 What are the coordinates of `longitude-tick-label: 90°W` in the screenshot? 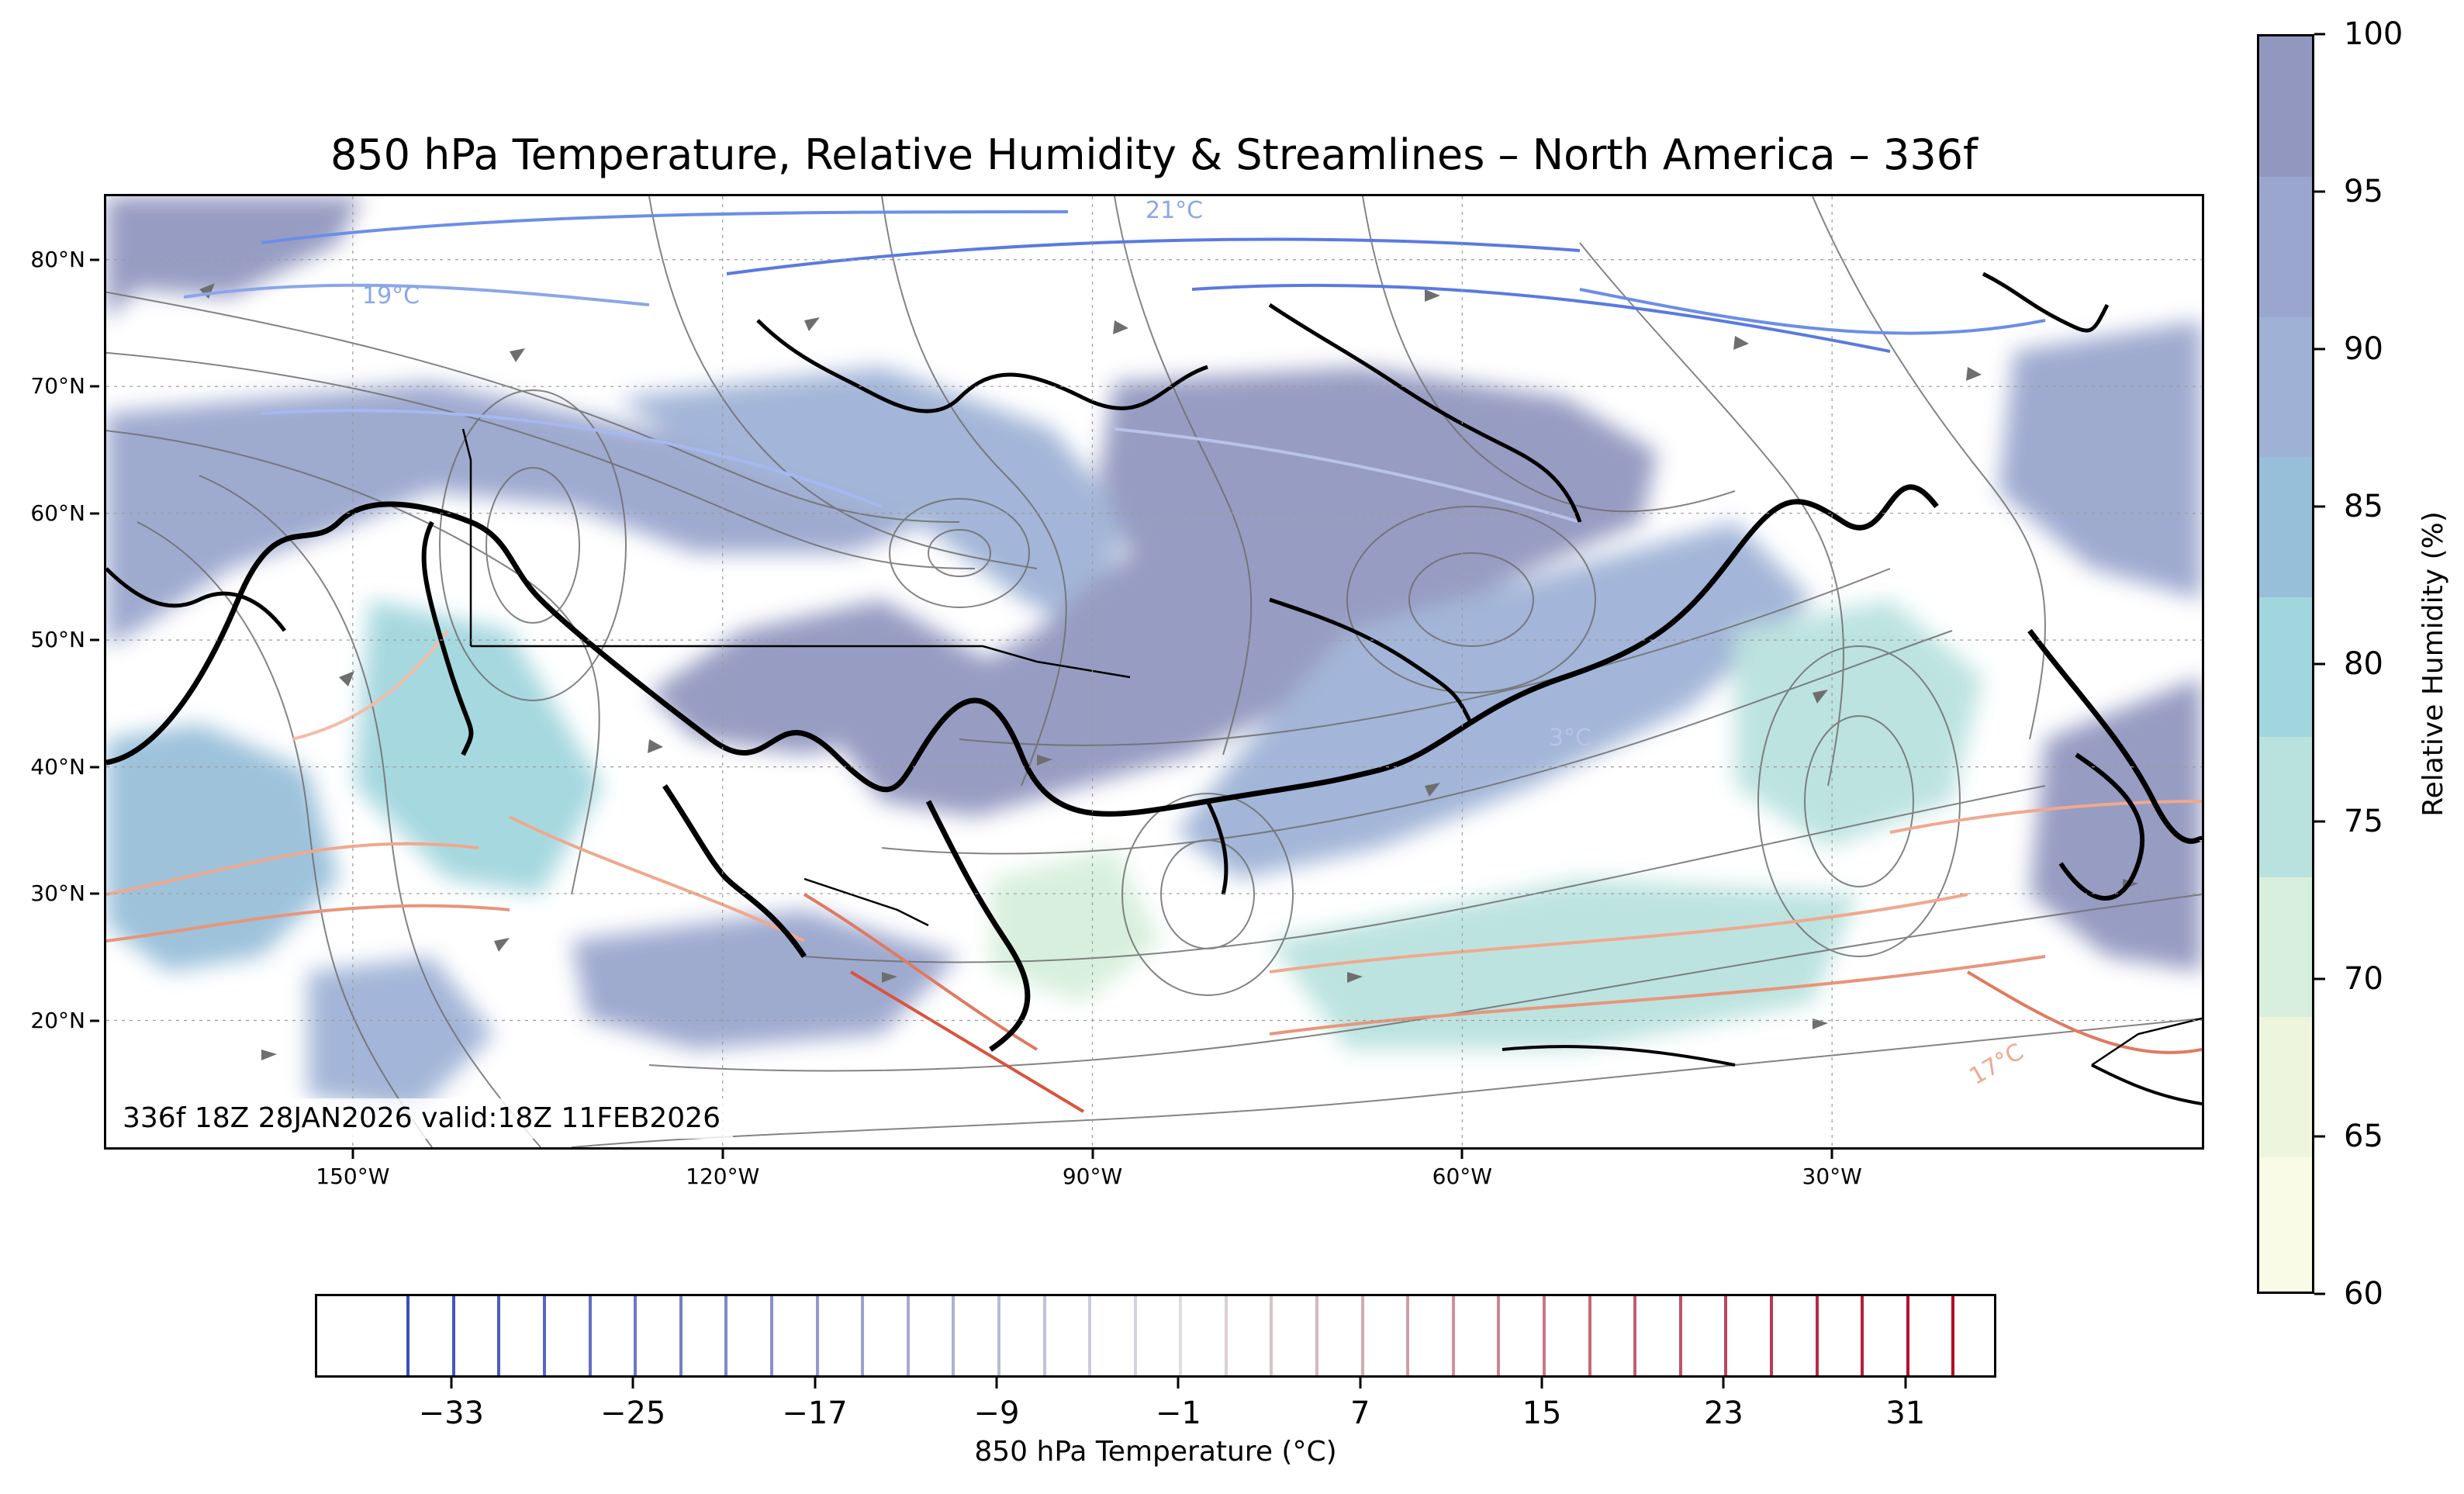 It's located at (1092, 1176).